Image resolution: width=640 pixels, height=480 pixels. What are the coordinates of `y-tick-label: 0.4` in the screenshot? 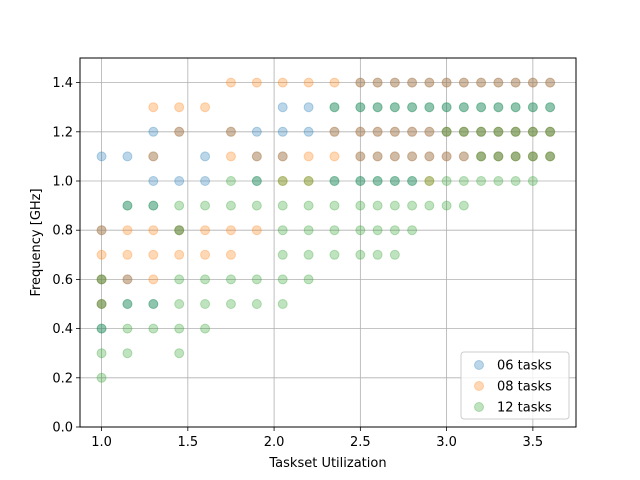 It's located at (62, 329).